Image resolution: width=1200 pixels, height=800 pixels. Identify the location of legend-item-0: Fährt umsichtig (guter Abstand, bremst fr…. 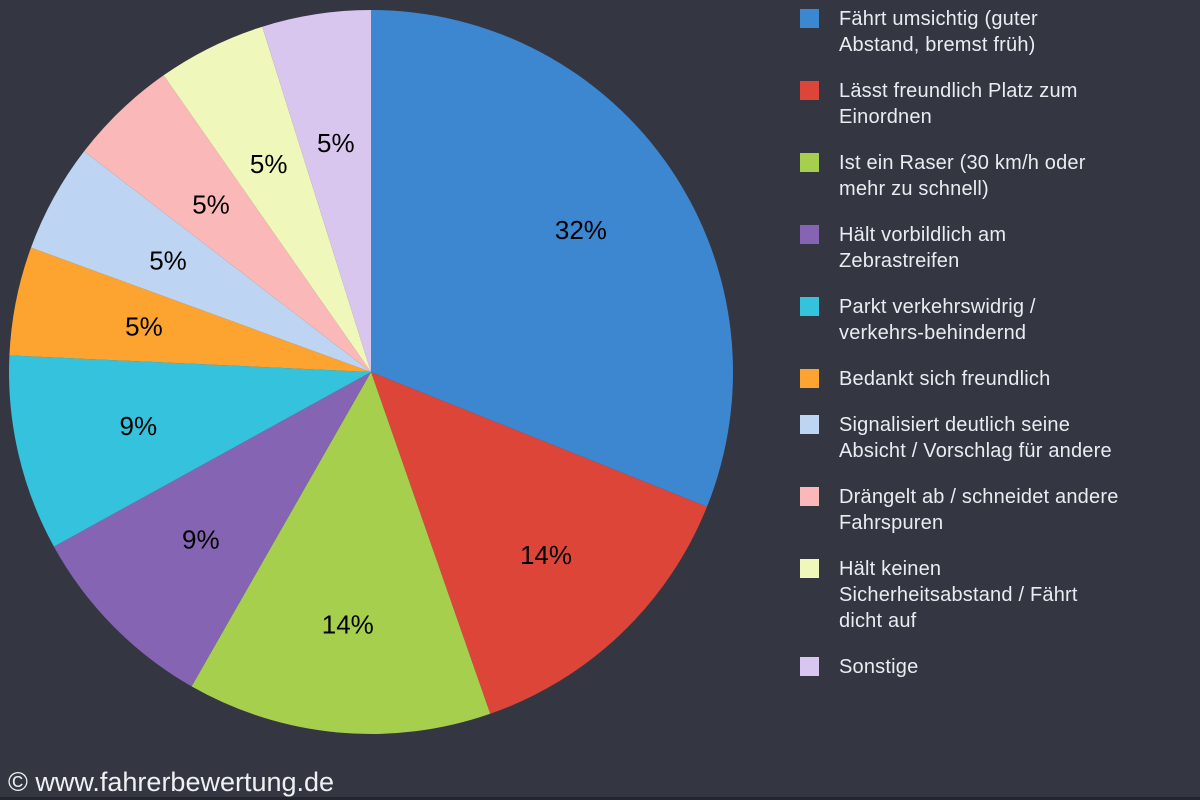
(991, 32).